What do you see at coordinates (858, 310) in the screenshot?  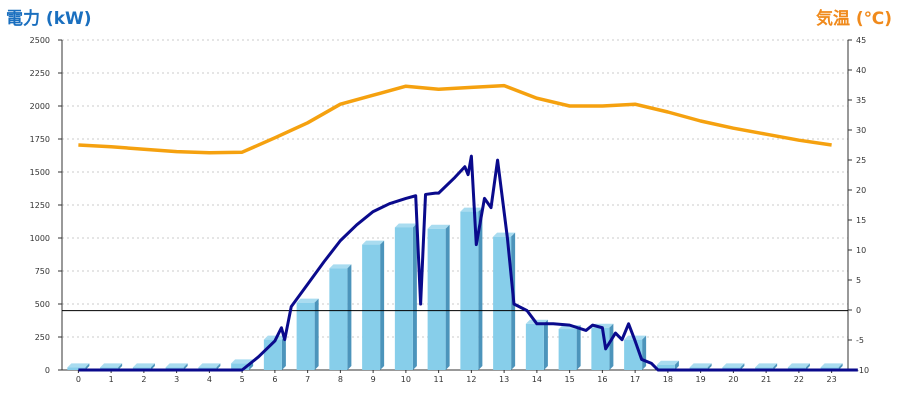 I see `right-tick-label: 0` at bounding box center [858, 310].